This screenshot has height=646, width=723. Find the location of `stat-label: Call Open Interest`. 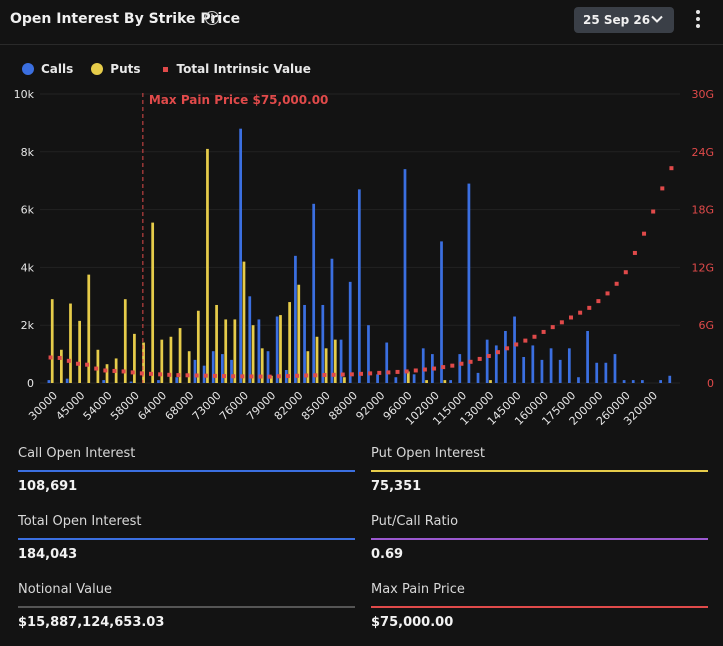

stat-label: Call Open Interest is located at coordinates (77, 453).